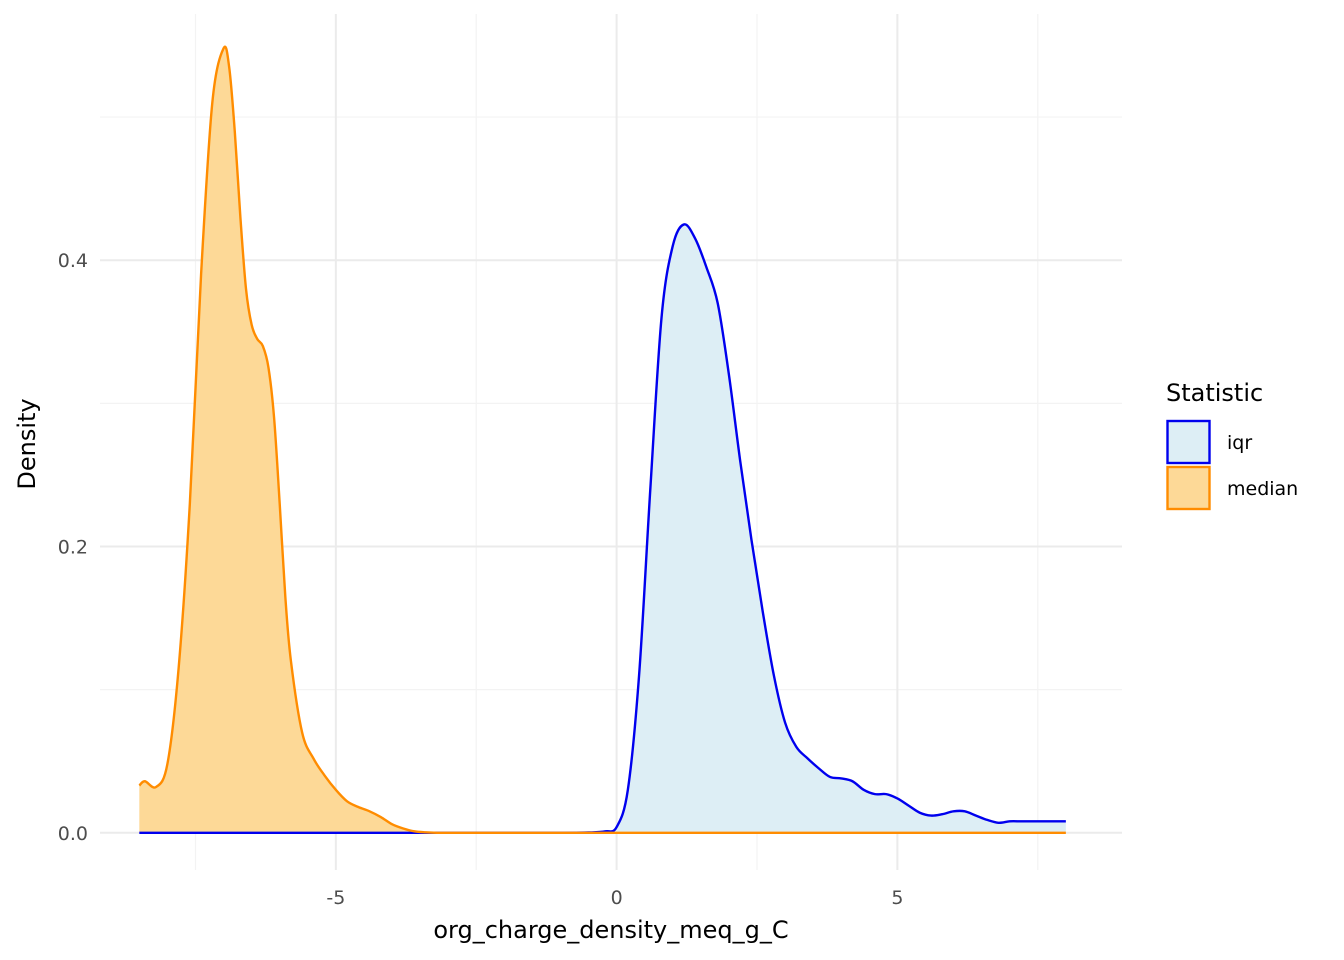 Image resolution: width=1344 pixels, height=960 pixels. I want to click on legend-key-iqr, so click(1188, 442).